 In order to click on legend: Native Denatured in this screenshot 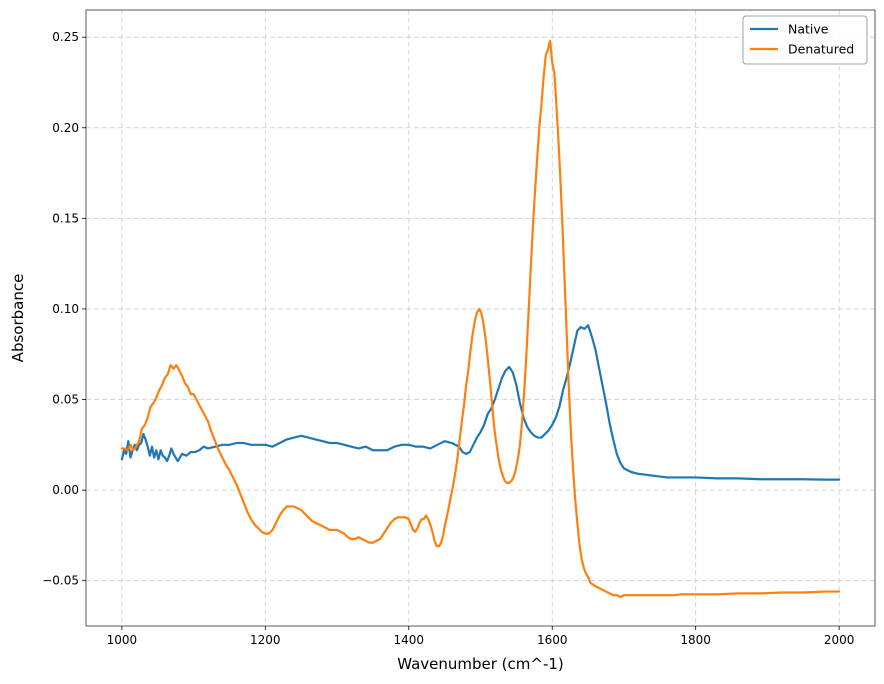, I will do `click(805, 40)`.